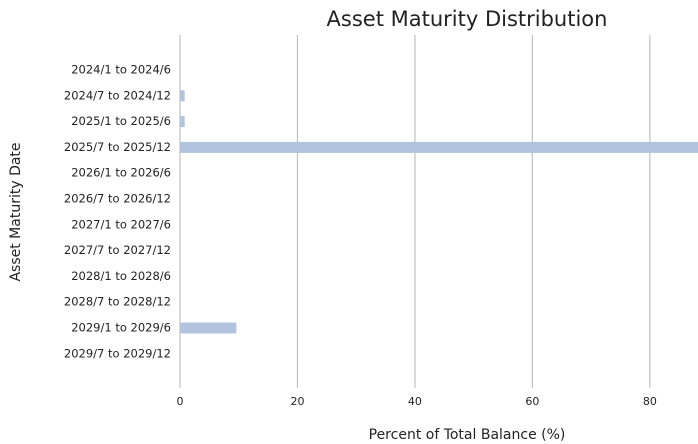  What do you see at coordinates (121, 173) in the screenshot?
I see `y-tick-label: 2026/1 to 2026/6` at bounding box center [121, 173].